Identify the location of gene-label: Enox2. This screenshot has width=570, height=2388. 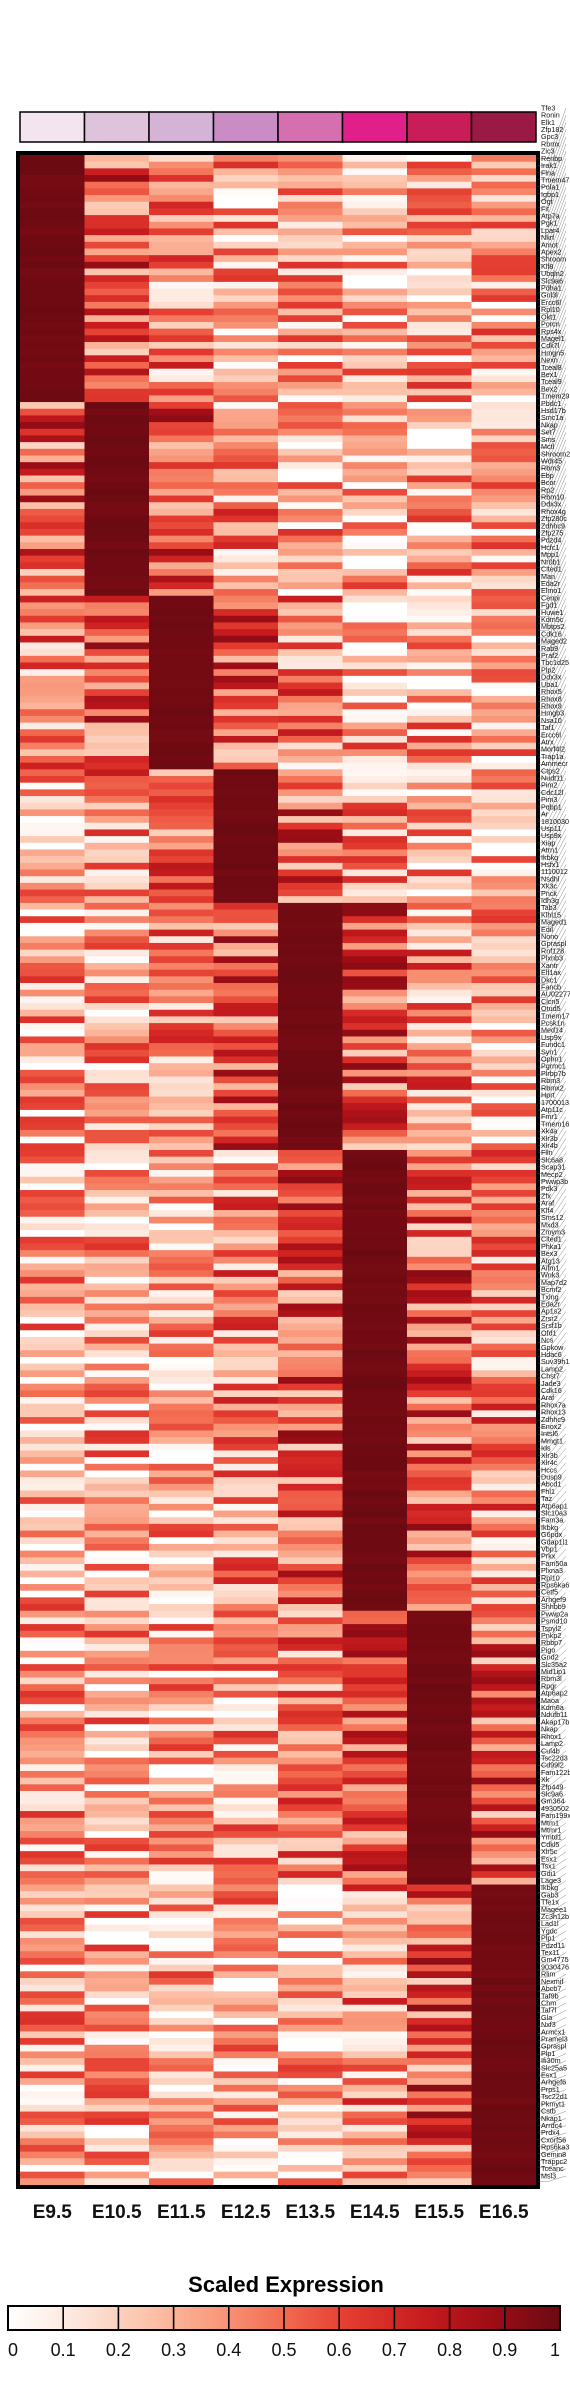
(551, 1426).